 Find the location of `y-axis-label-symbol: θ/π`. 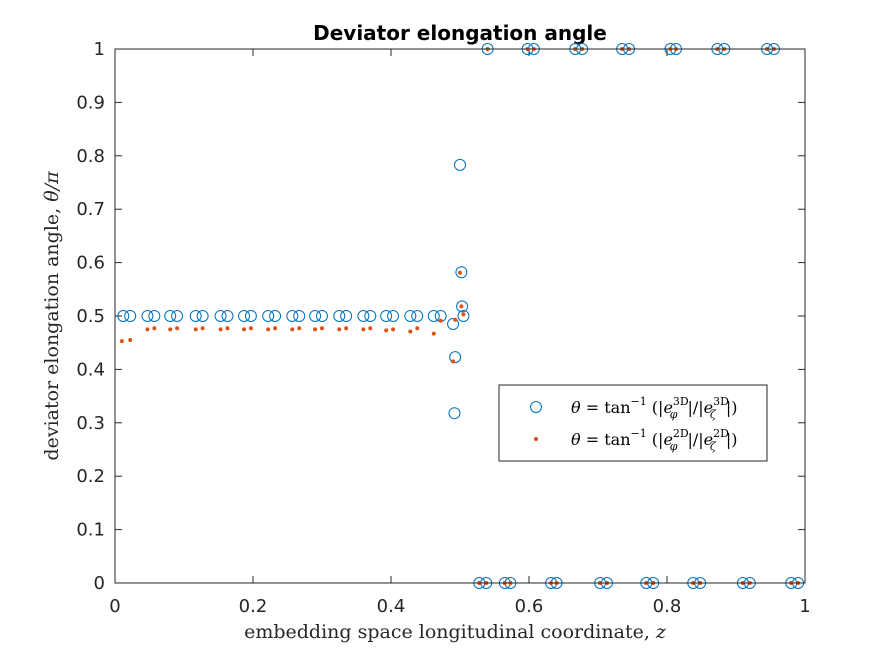

y-axis-label-symbol: θ/π is located at coordinates (52, 186).